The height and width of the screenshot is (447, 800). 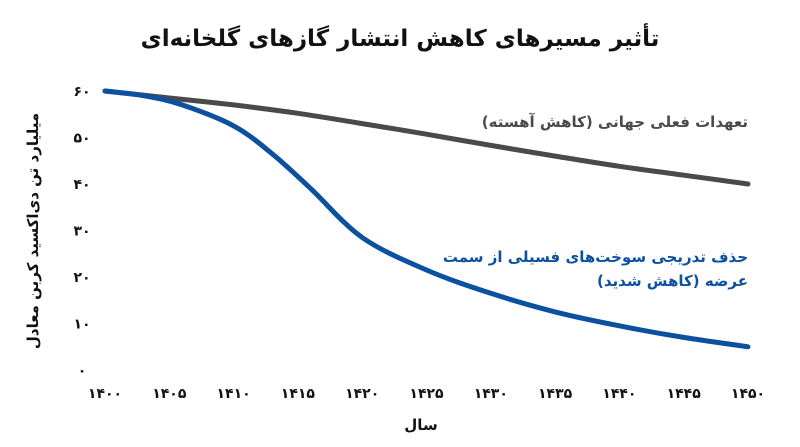 What do you see at coordinates (82, 371) in the screenshot?
I see `y-tick-label: ۰` at bounding box center [82, 371].